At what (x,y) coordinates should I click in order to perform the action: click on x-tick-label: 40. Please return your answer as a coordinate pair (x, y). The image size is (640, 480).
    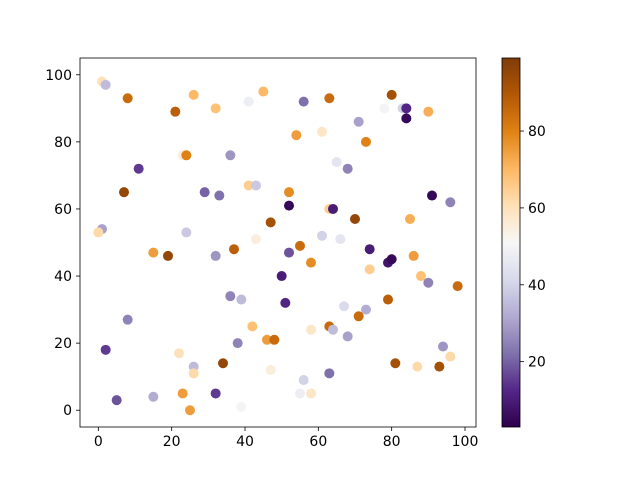
    Looking at the image, I should click on (245, 442).